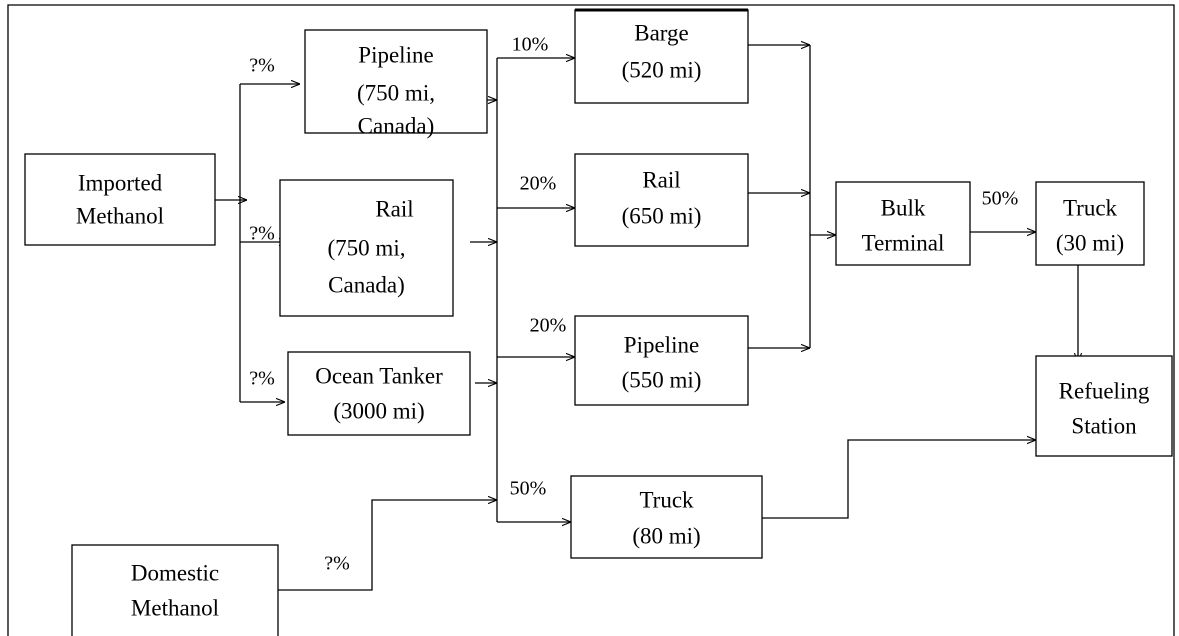  I want to click on node-label: Terminal, so click(903, 242).